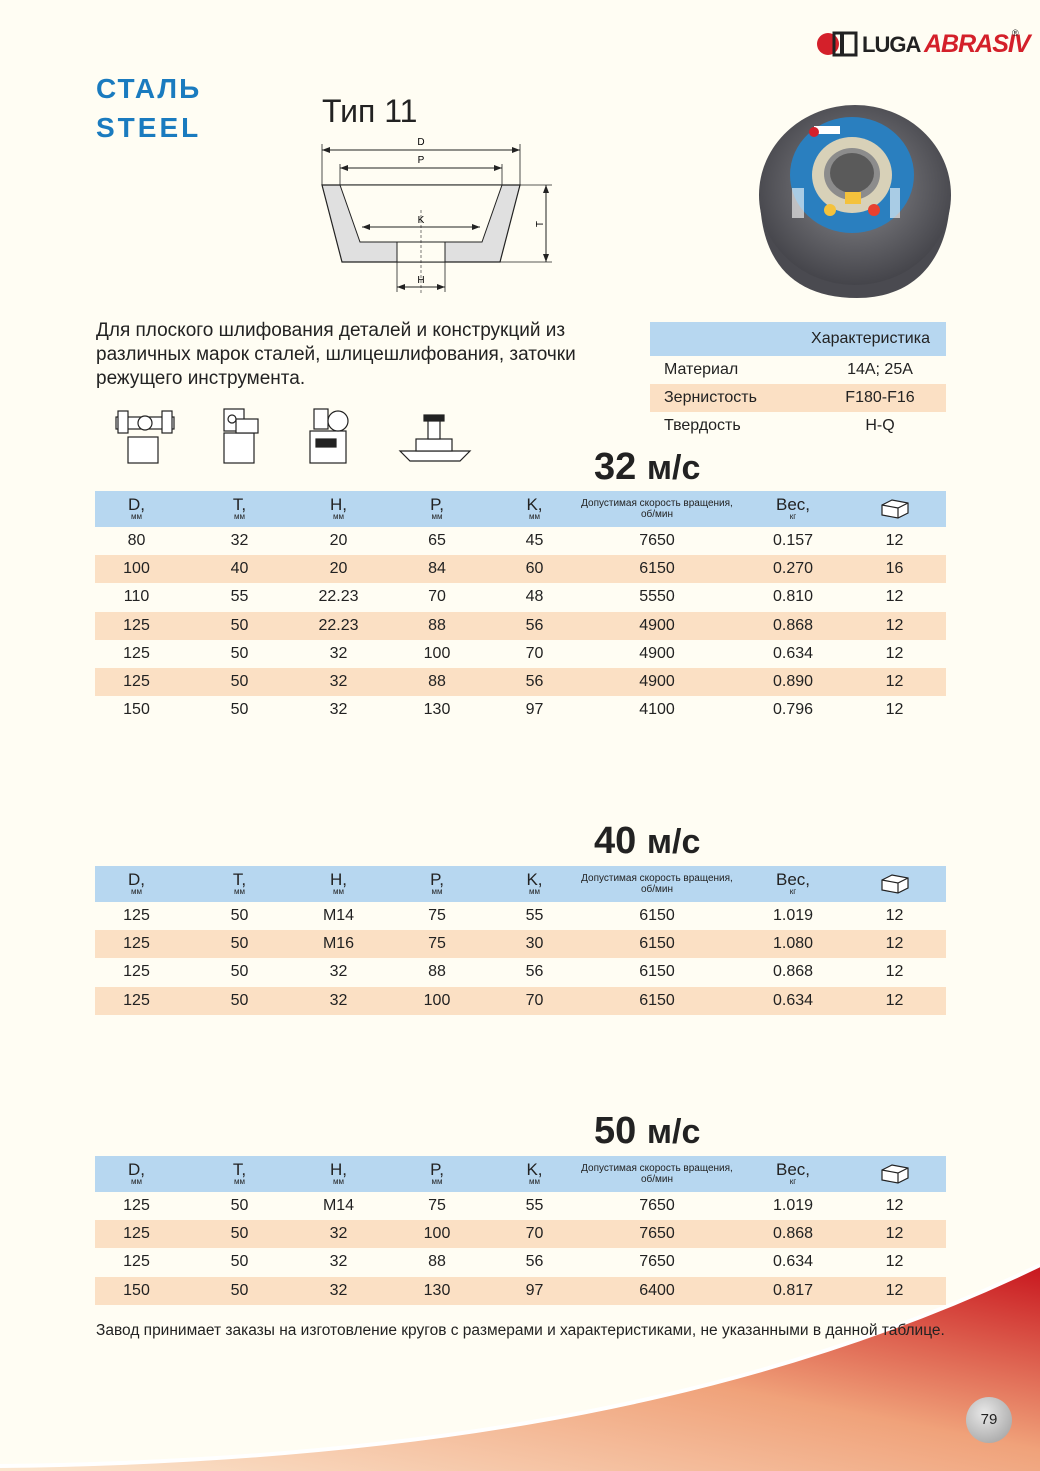 The width and height of the screenshot is (1040, 1471). Describe the element at coordinates (136, 597) in the screenshot. I see `table-cell: 110` at that location.